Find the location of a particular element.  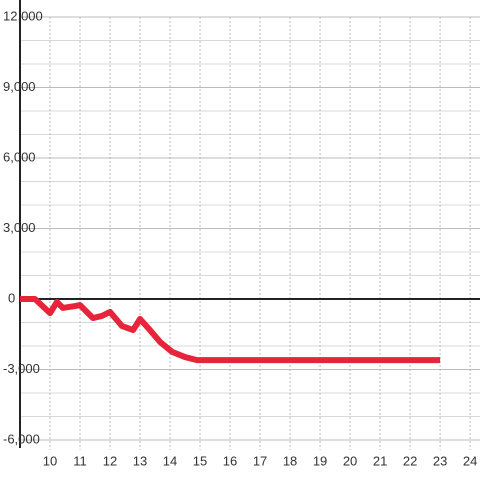

x-tick-label: 16 is located at coordinates (230, 460).